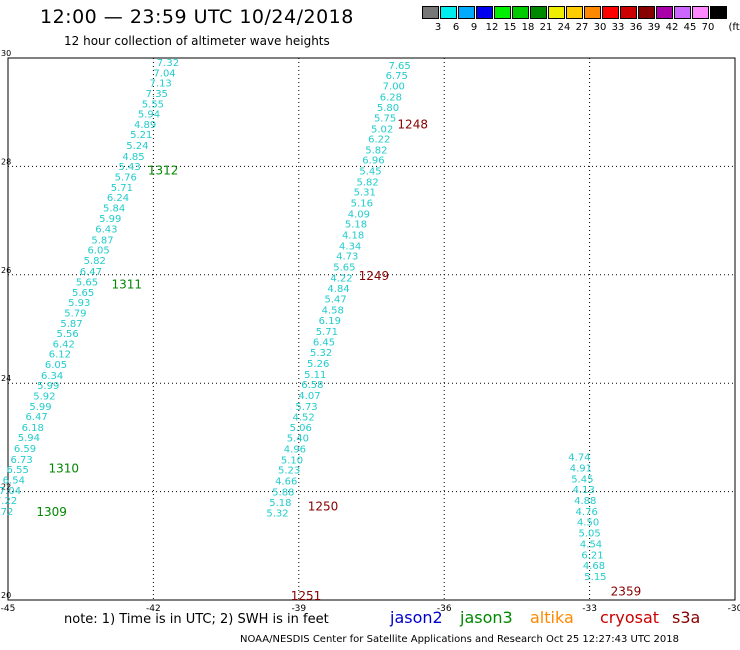 This screenshot has width=740, height=650. Describe the element at coordinates (60, 355) in the screenshot. I see `wave-height-value: 6.12` at that location.